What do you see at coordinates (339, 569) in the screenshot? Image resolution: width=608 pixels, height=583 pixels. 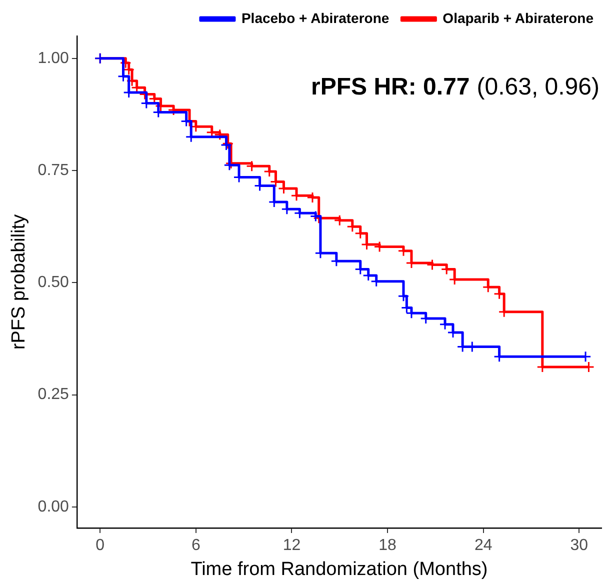 I see `x-axis-title: Time from Randomization (Months)` at bounding box center [339, 569].